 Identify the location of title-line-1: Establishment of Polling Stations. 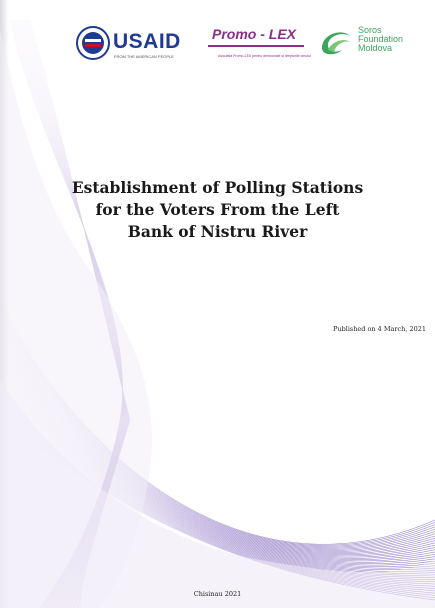
(217, 187).